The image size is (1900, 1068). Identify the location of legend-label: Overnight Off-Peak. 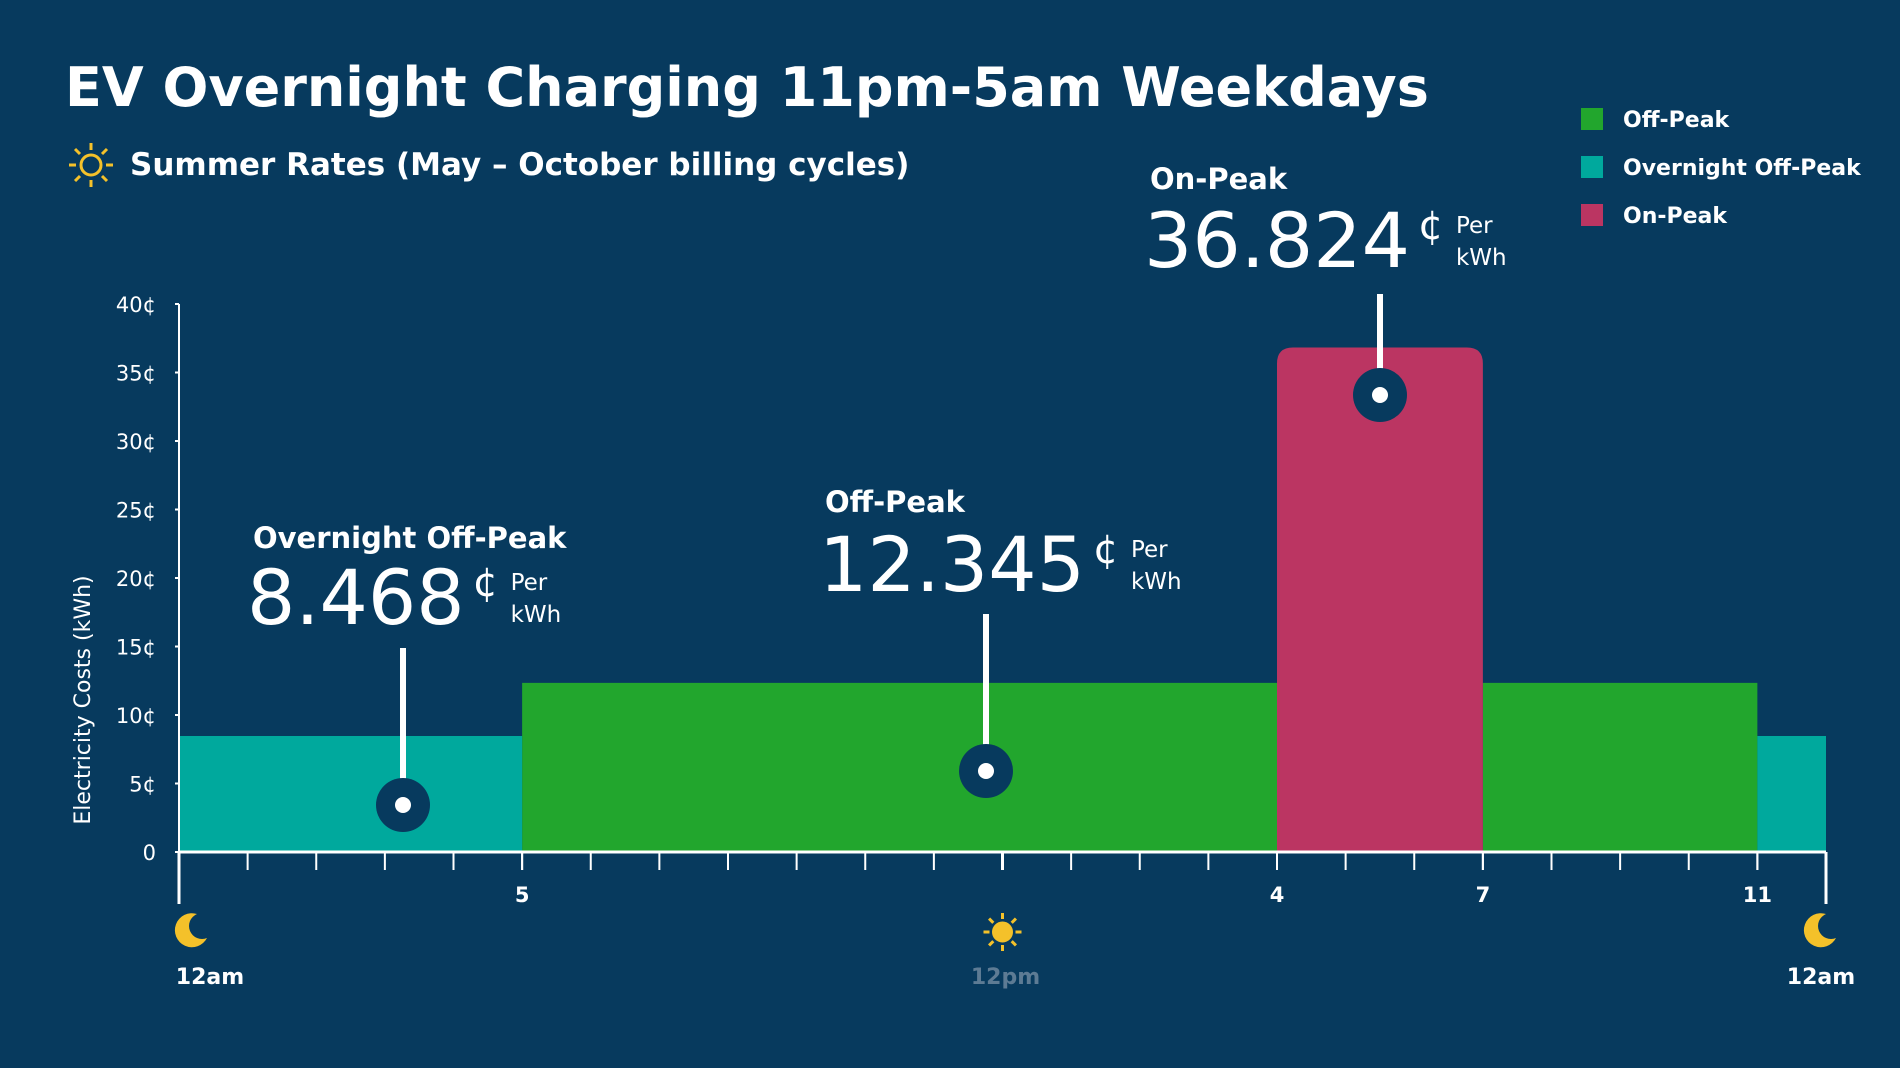
(1742, 168).